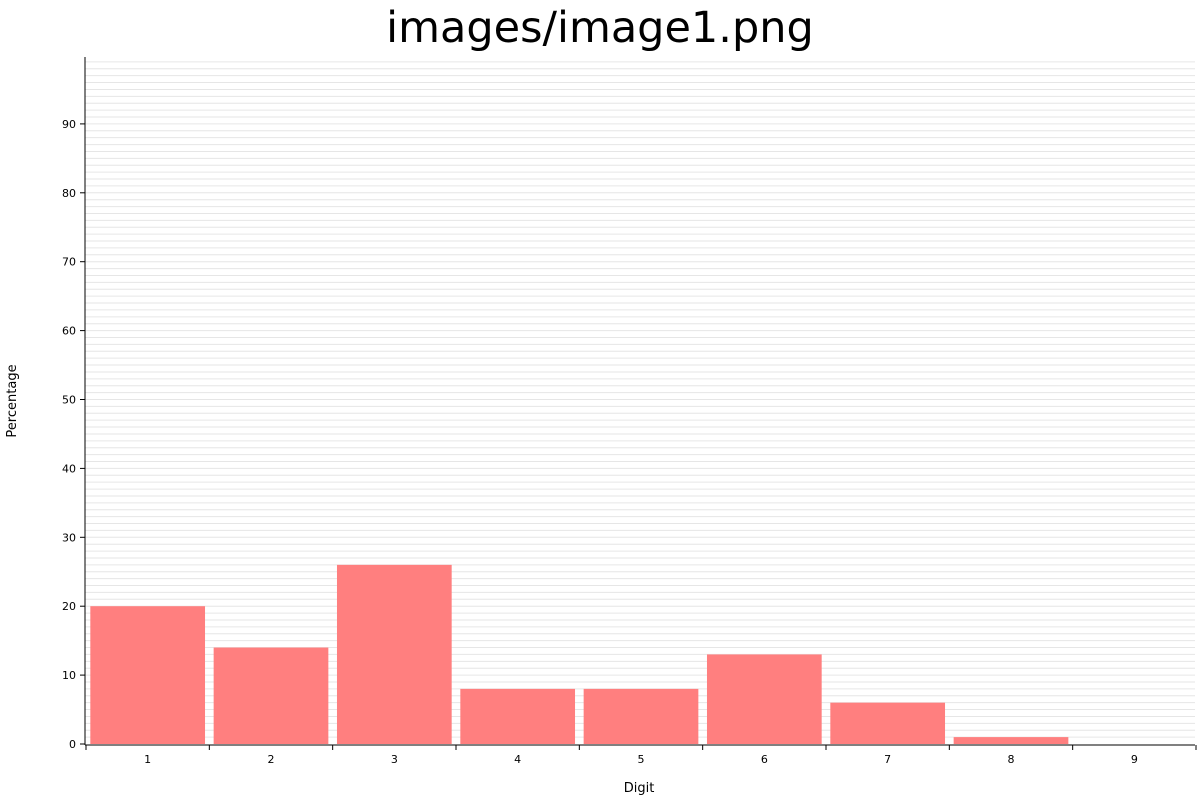 The width and height of the screenshot is (1200, 800). What do you see at coordinates (72, 744) in the screenshot?
I see `y-tick-label: 0` at bounding box center [72, 744].